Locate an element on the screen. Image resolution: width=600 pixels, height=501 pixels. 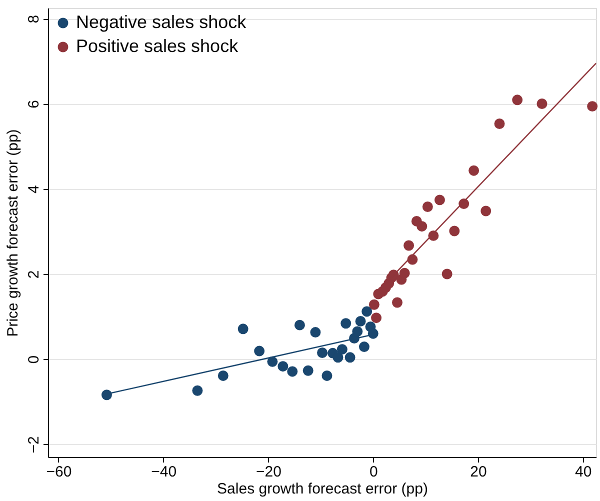
y-tick-label: 8 is located at coordinates (34, 19).